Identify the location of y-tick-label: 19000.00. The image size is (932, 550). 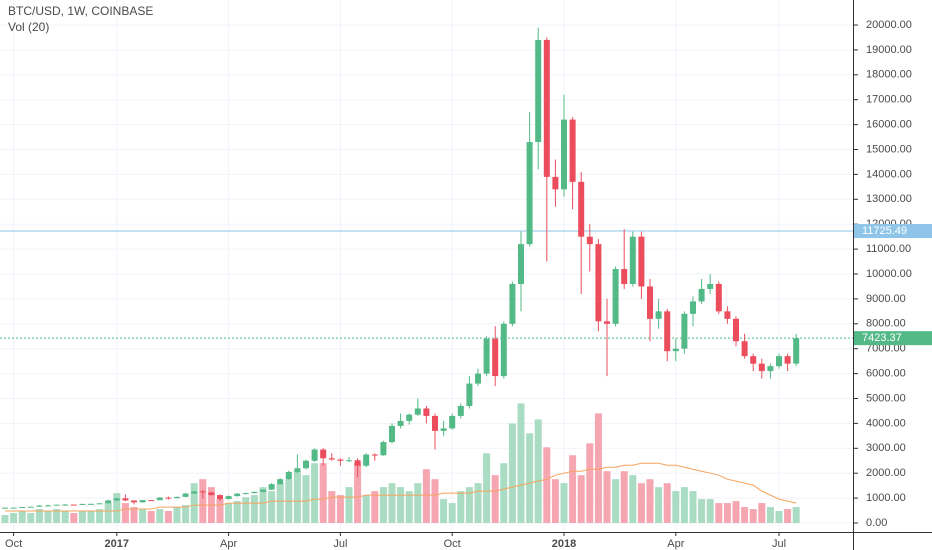
(889, 50).